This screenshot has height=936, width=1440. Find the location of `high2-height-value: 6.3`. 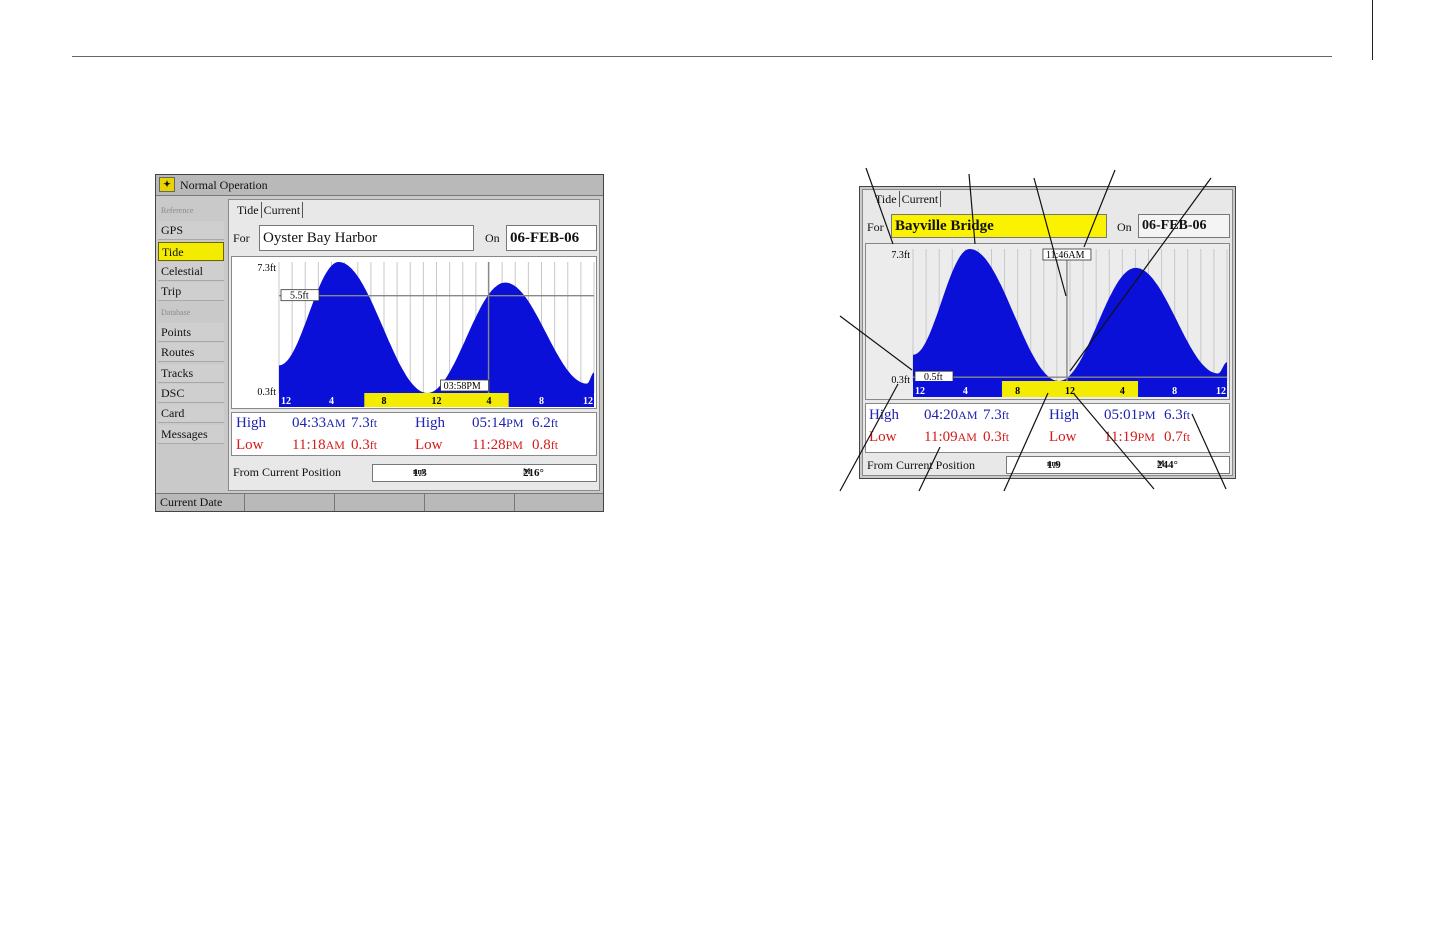

high2-height-value: 6.3 is located at coordinates (1173, 415).